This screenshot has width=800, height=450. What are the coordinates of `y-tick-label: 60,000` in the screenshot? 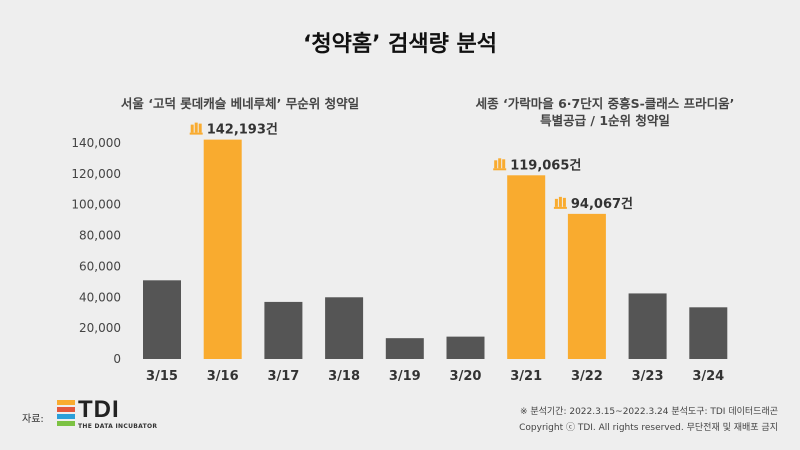 It's located at (100, 266).